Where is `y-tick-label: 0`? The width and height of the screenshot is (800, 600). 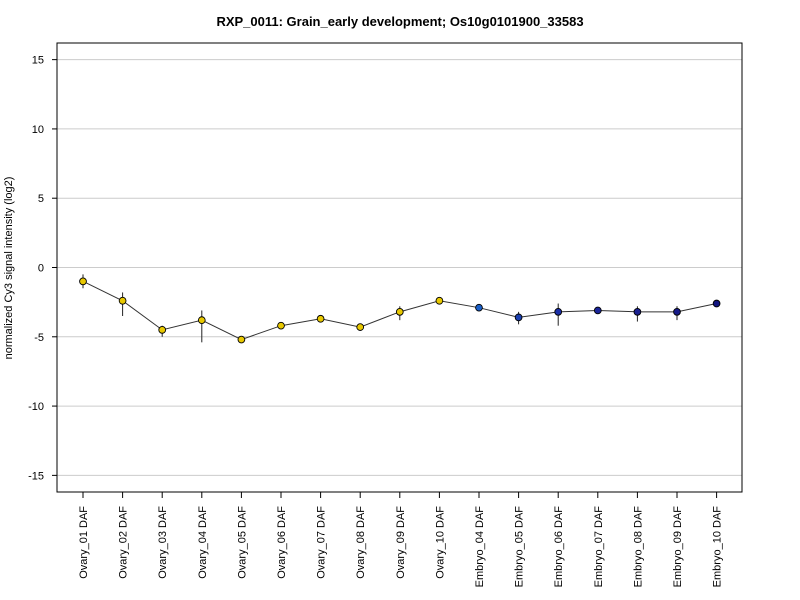
y-tick-label: 0 is located at coordinates (41, 269).